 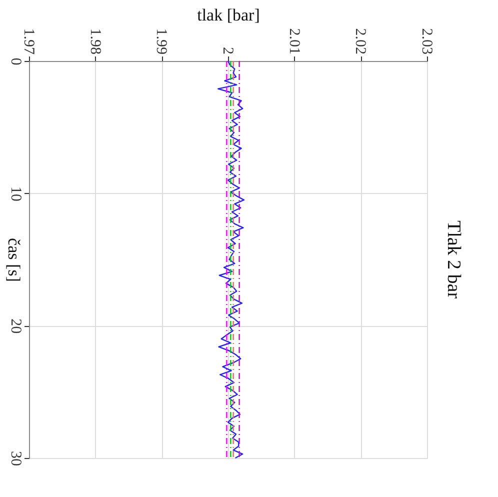 I want to click on x-tick-label: 2, so click(x=228, y=50).